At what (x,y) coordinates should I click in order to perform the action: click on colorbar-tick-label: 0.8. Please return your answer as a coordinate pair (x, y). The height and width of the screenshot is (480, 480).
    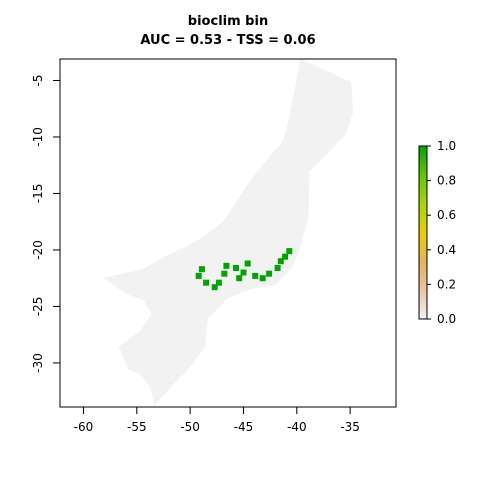
    Looking at the image, I should click on (446, 181).